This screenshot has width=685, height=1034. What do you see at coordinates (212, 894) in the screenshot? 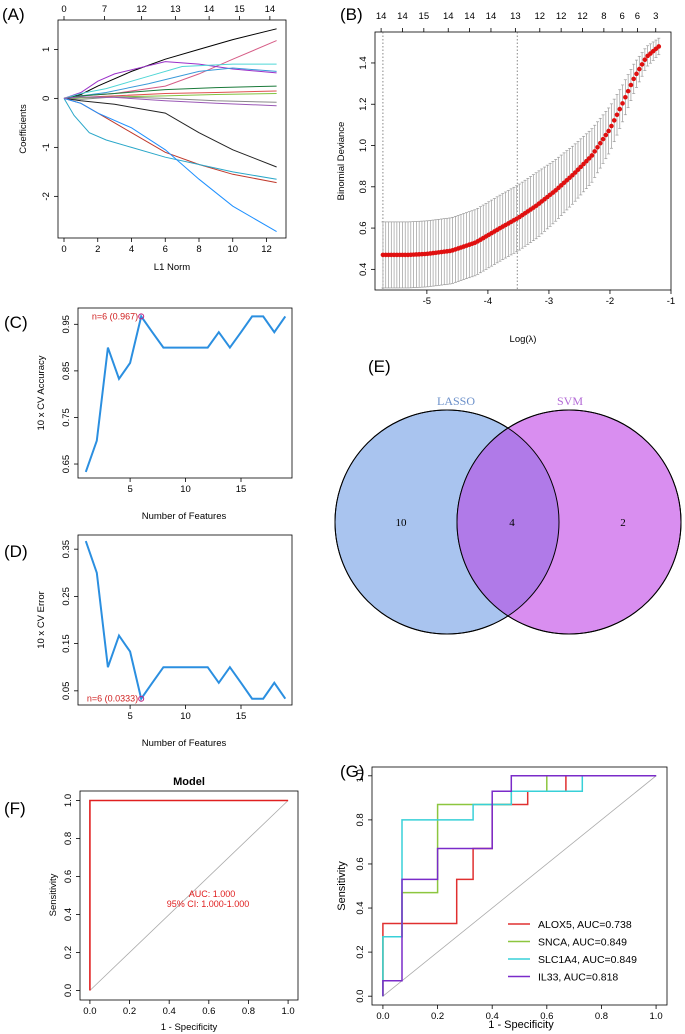
I see `panel-f-auc: AUC: 1.000` at bounding box center [212, 894].